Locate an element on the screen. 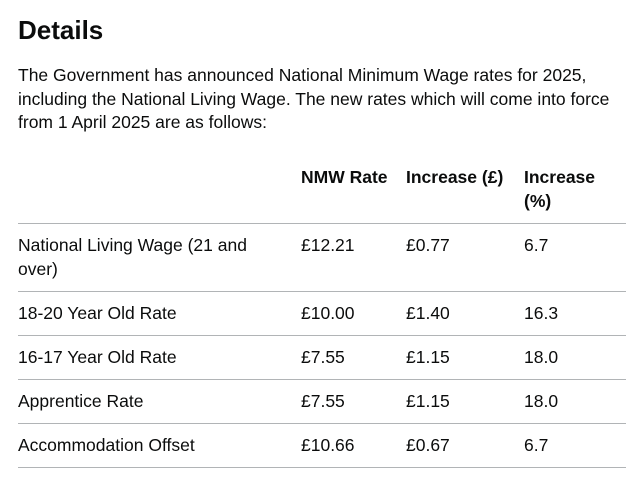 The image size is (640, 486). table-row: Apprentice Rate £7.55 £1.15 18.0 is located at coordinates (322, 401).